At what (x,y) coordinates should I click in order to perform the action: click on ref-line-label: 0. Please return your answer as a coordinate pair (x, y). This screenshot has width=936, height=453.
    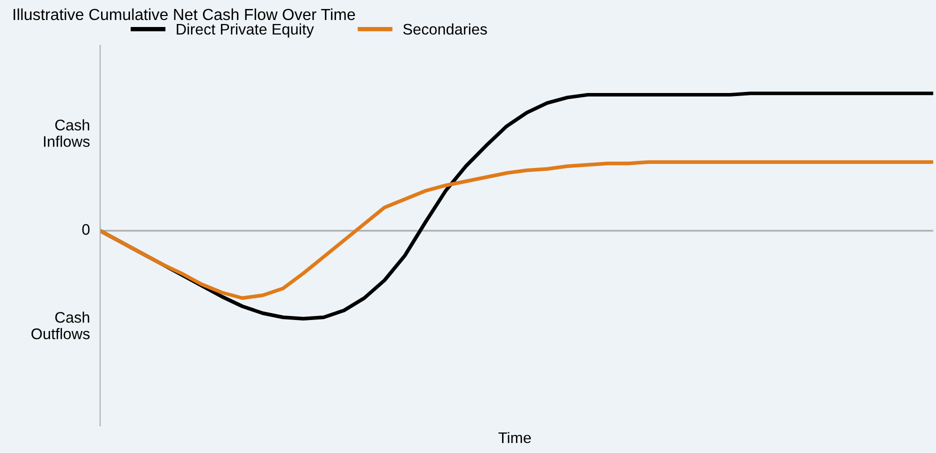
    Looking at the image, I should click on (86, 229).